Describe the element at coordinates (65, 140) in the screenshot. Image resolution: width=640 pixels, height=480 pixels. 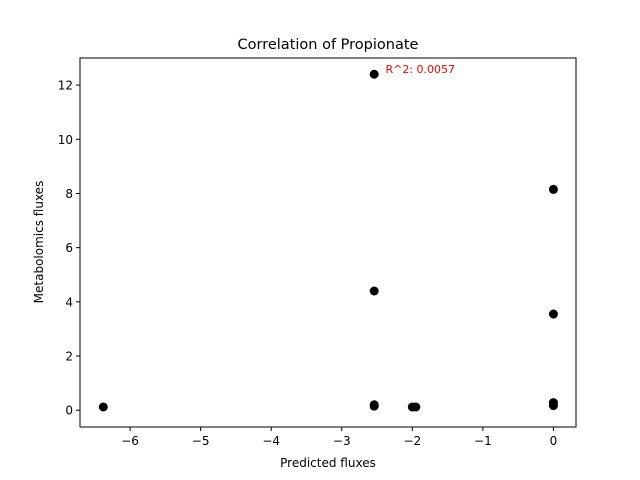
I see `y-tick-label: 10` at that location.